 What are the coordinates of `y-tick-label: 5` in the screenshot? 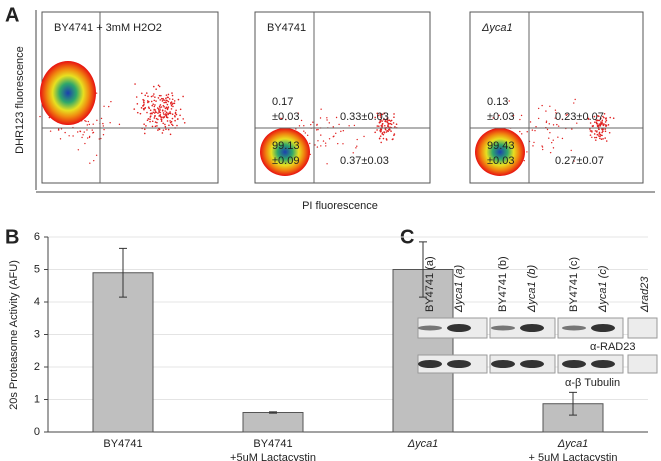 It's located at (37, 269).